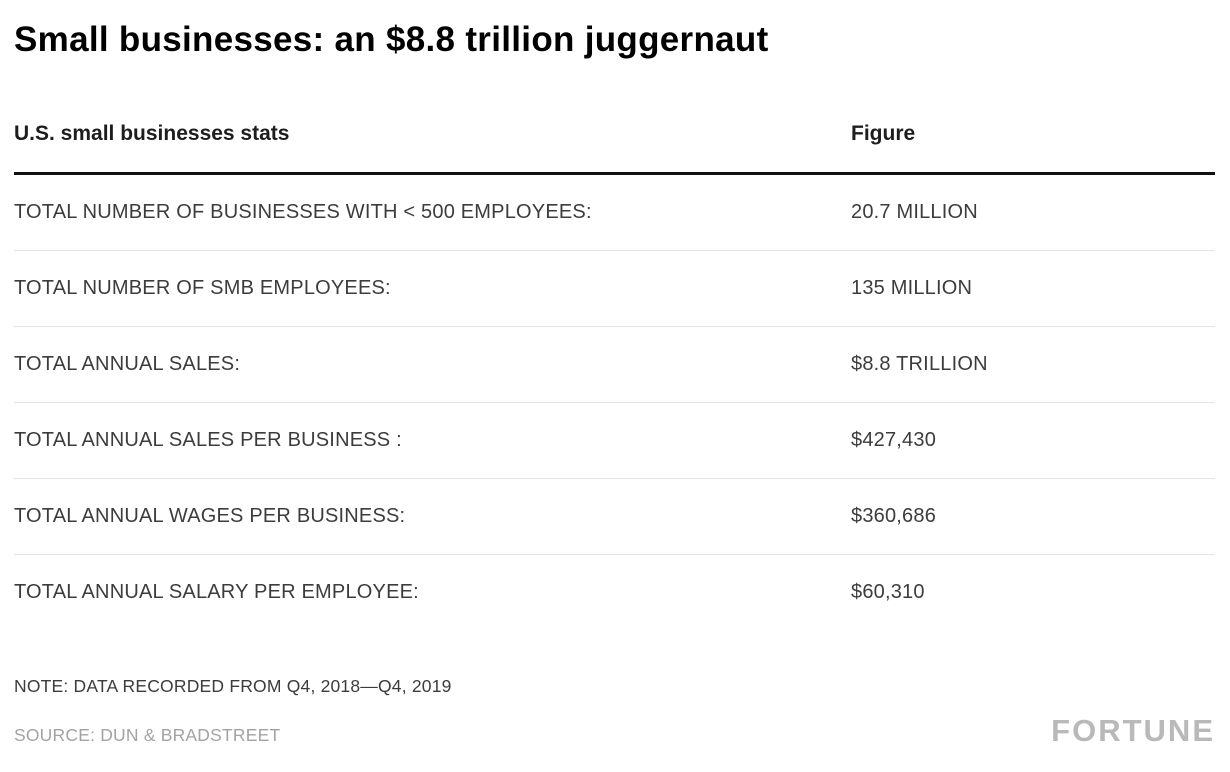  What do you see at coordinates (919, 364) in the screenshot?
I see `row-value: $8.8 TRILLION` at bounding box center [919, 364].